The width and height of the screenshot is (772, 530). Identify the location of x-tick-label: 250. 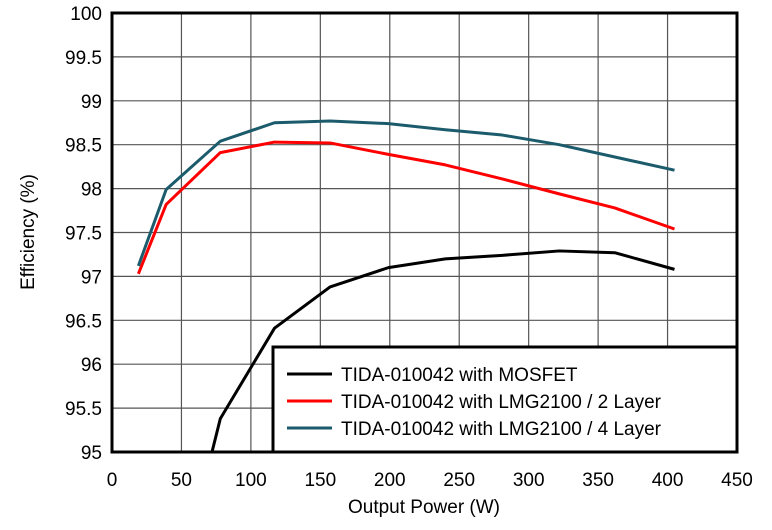
(459, 480).